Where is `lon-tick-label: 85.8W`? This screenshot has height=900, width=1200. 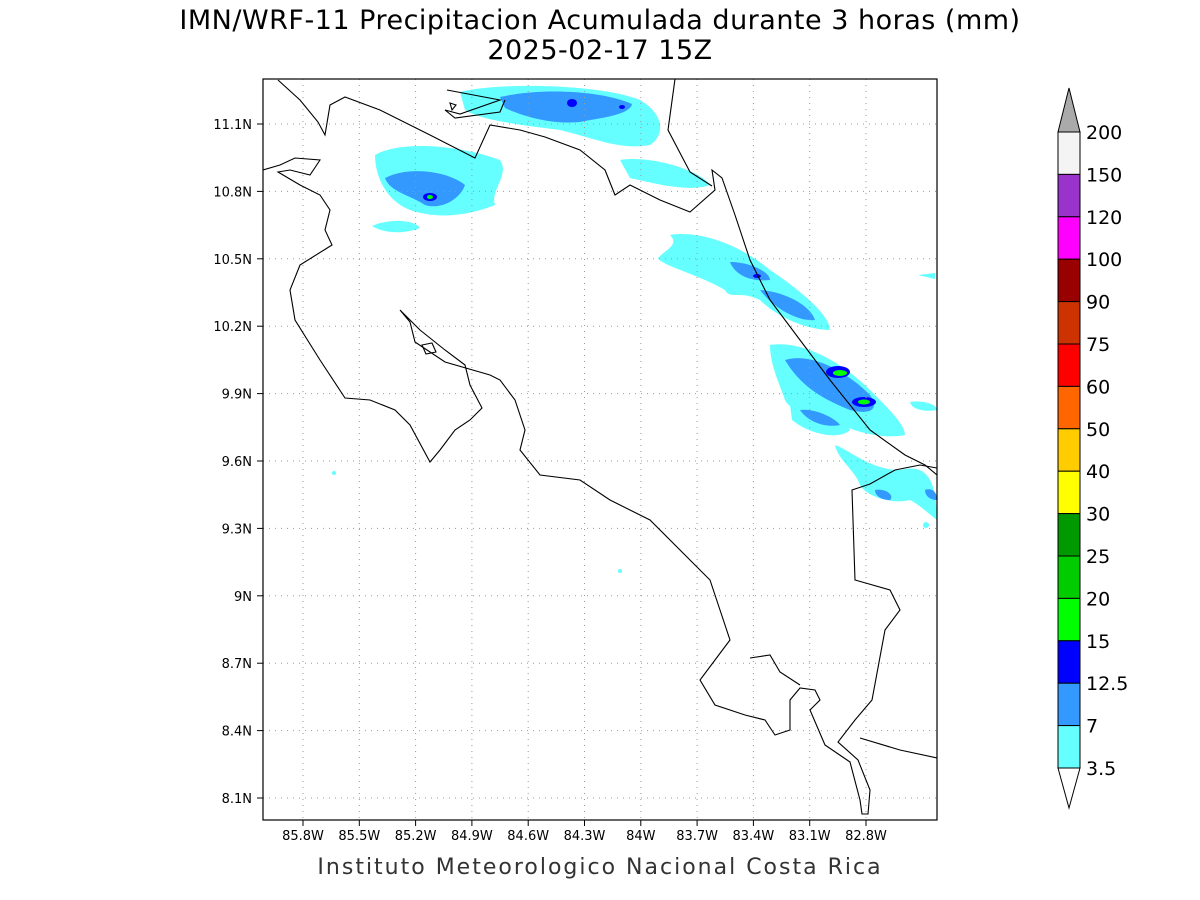
lon-tick-label: 85.8W is located at coordinates (303, 836).